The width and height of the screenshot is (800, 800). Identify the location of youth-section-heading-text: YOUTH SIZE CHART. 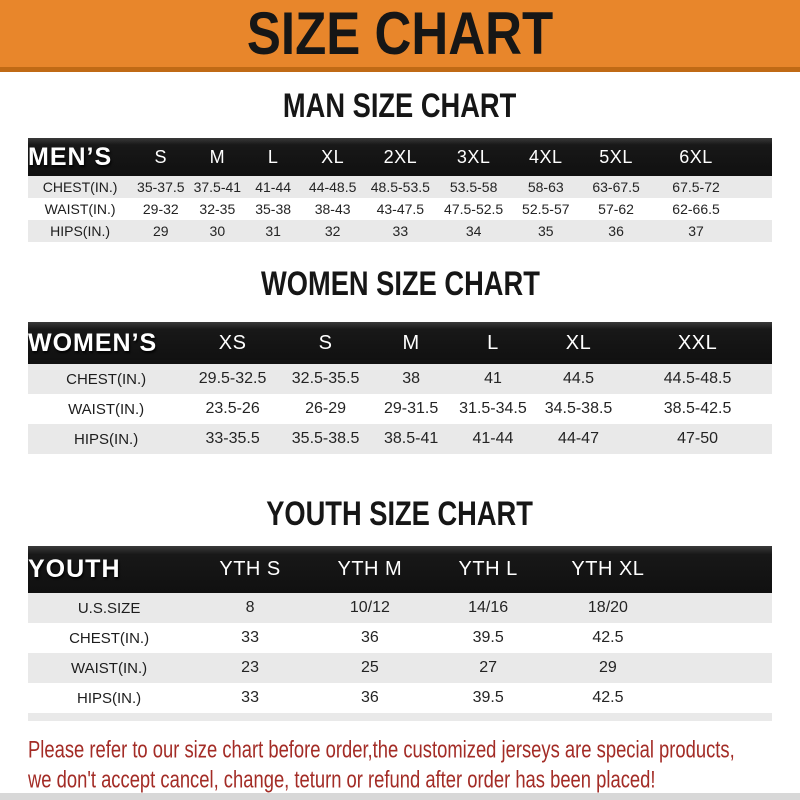
(400, 513).